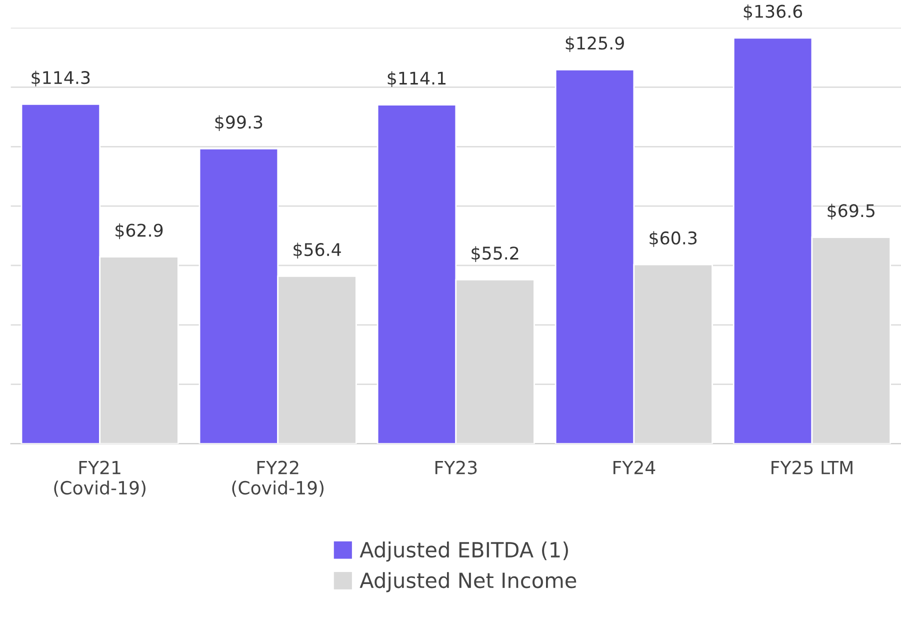 The height and width of the screenshot is (618, 901). What do you see at coordinates (317, 250) in the screenshot?
I see `data-label: $56.4` at bounding box center [317, 250].